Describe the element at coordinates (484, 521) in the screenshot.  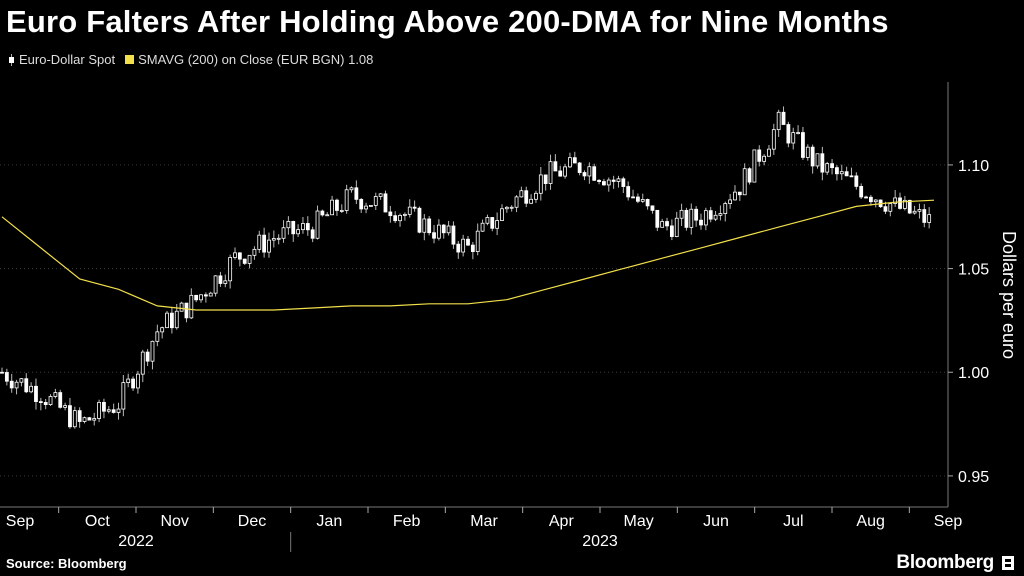
I see `x-tick-label: Mar` at that location.